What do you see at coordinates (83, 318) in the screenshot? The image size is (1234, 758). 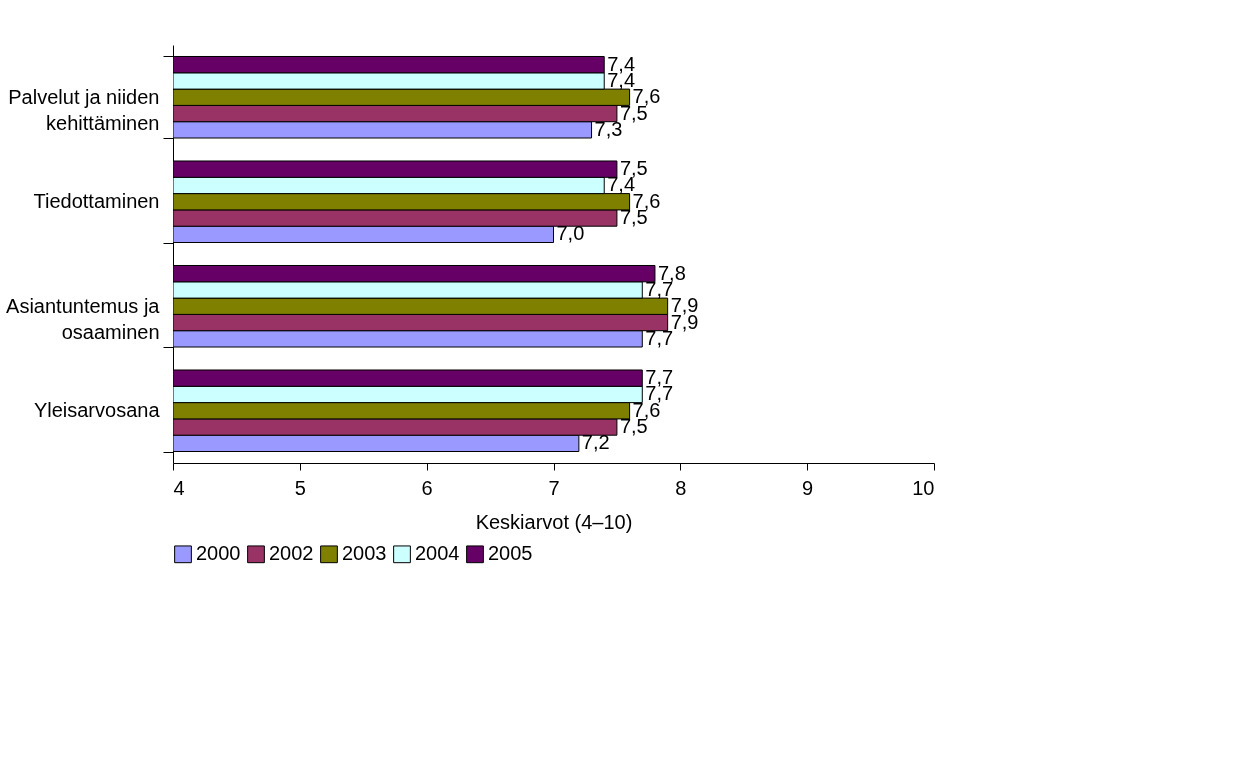 I see `y-tick-label: Asiantuntemus ja osaaminen` at bounding box center [83, 318].